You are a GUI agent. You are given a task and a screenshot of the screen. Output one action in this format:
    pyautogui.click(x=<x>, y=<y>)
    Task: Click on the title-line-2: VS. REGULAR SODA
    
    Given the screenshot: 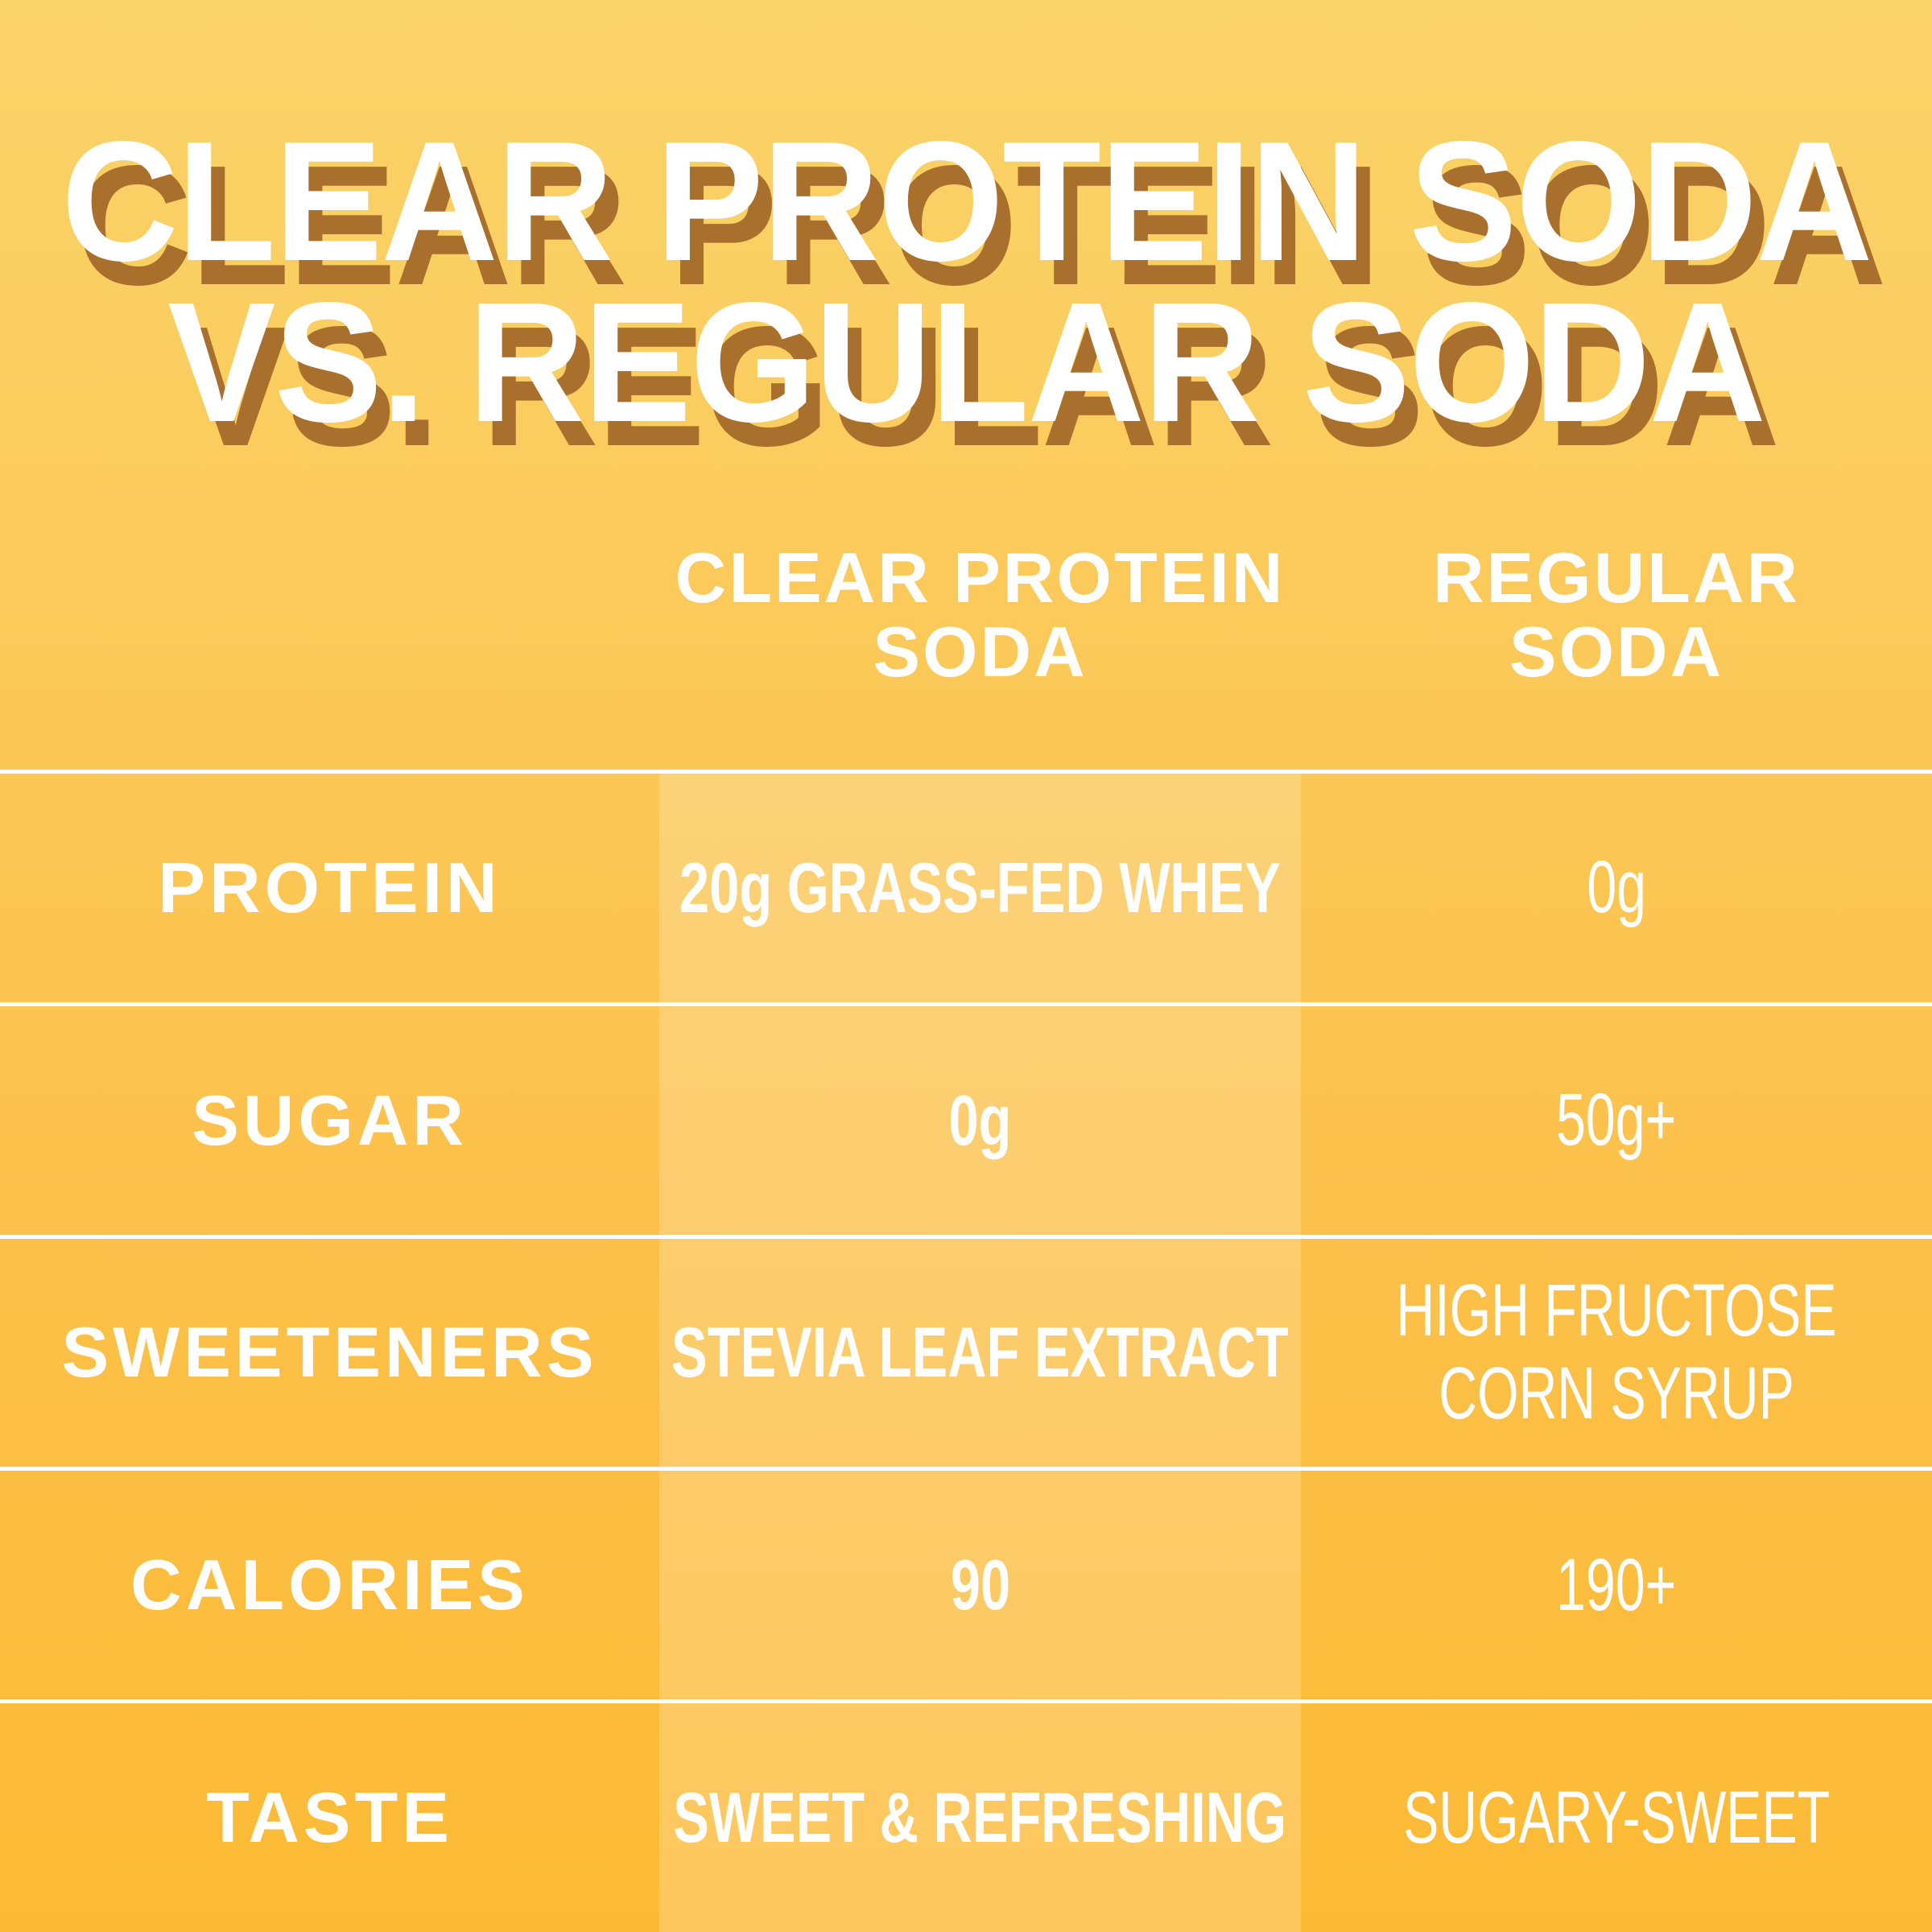 What is the action you would take?
    pyautogui.click(x=966, y=361)
    